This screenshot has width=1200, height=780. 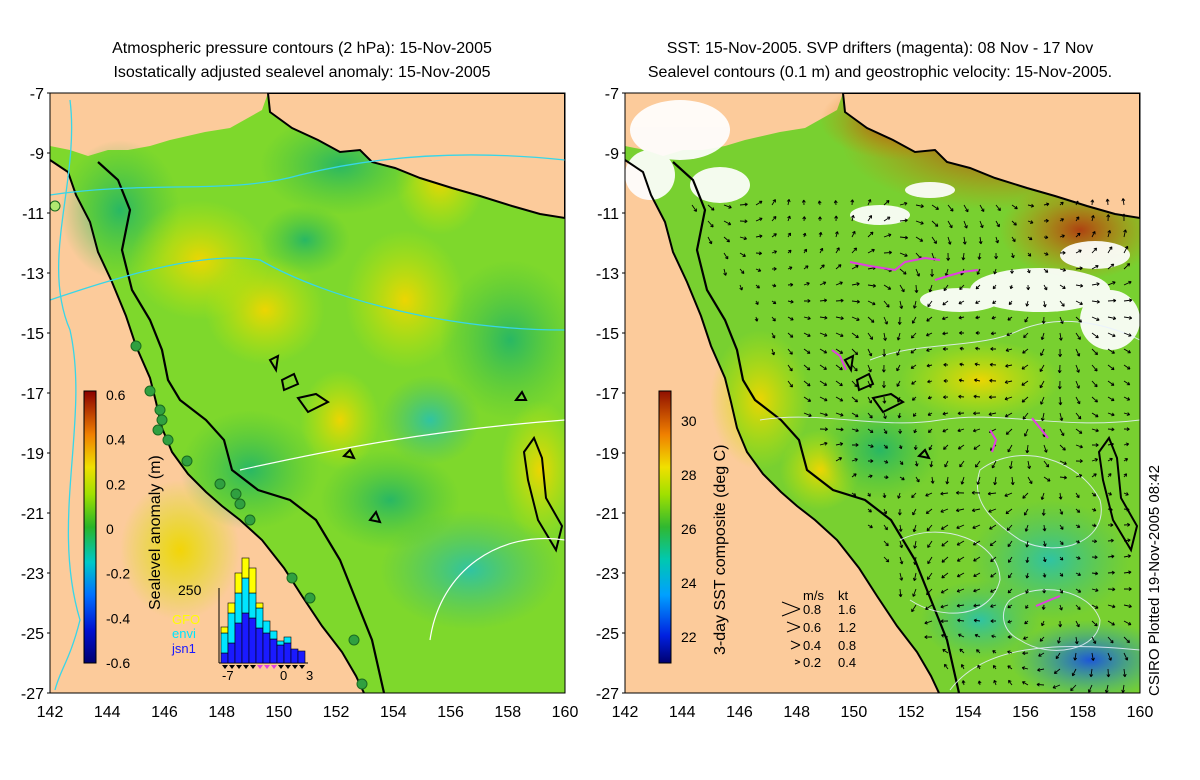 I want to click on right-colorbar, so click(x=665, y=527).